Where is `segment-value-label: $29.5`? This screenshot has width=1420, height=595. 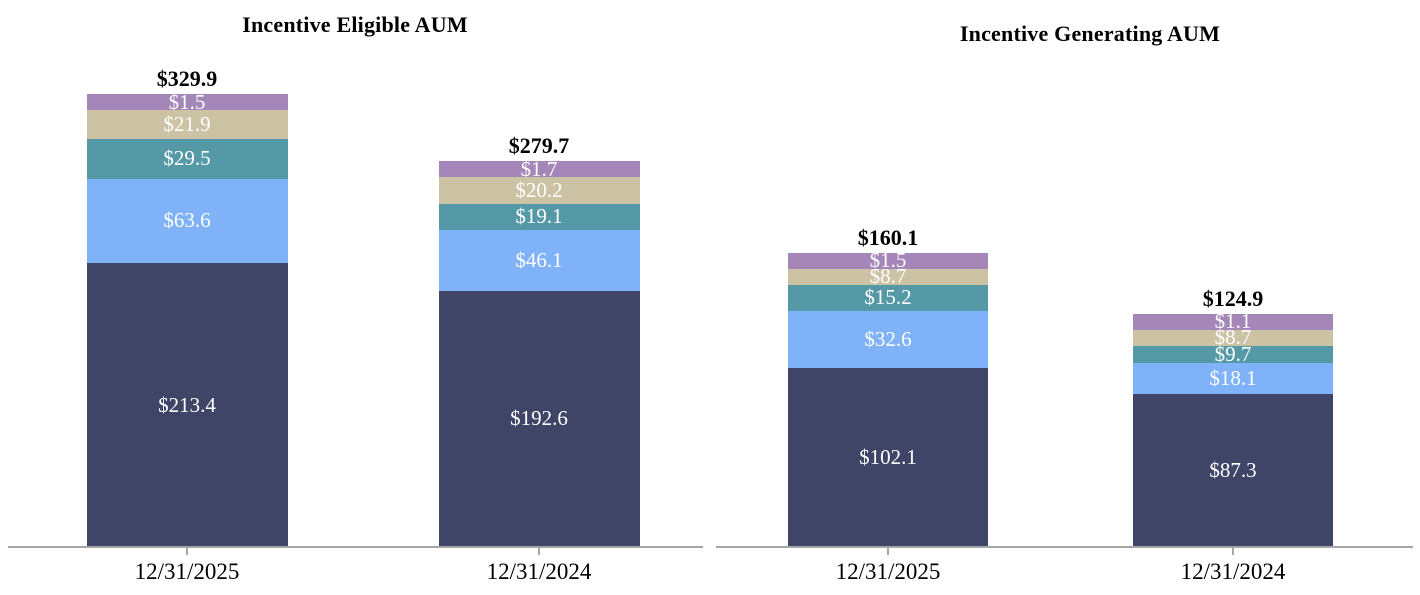
segment-value-label: $29.5 is located at coordinates (187, 158).